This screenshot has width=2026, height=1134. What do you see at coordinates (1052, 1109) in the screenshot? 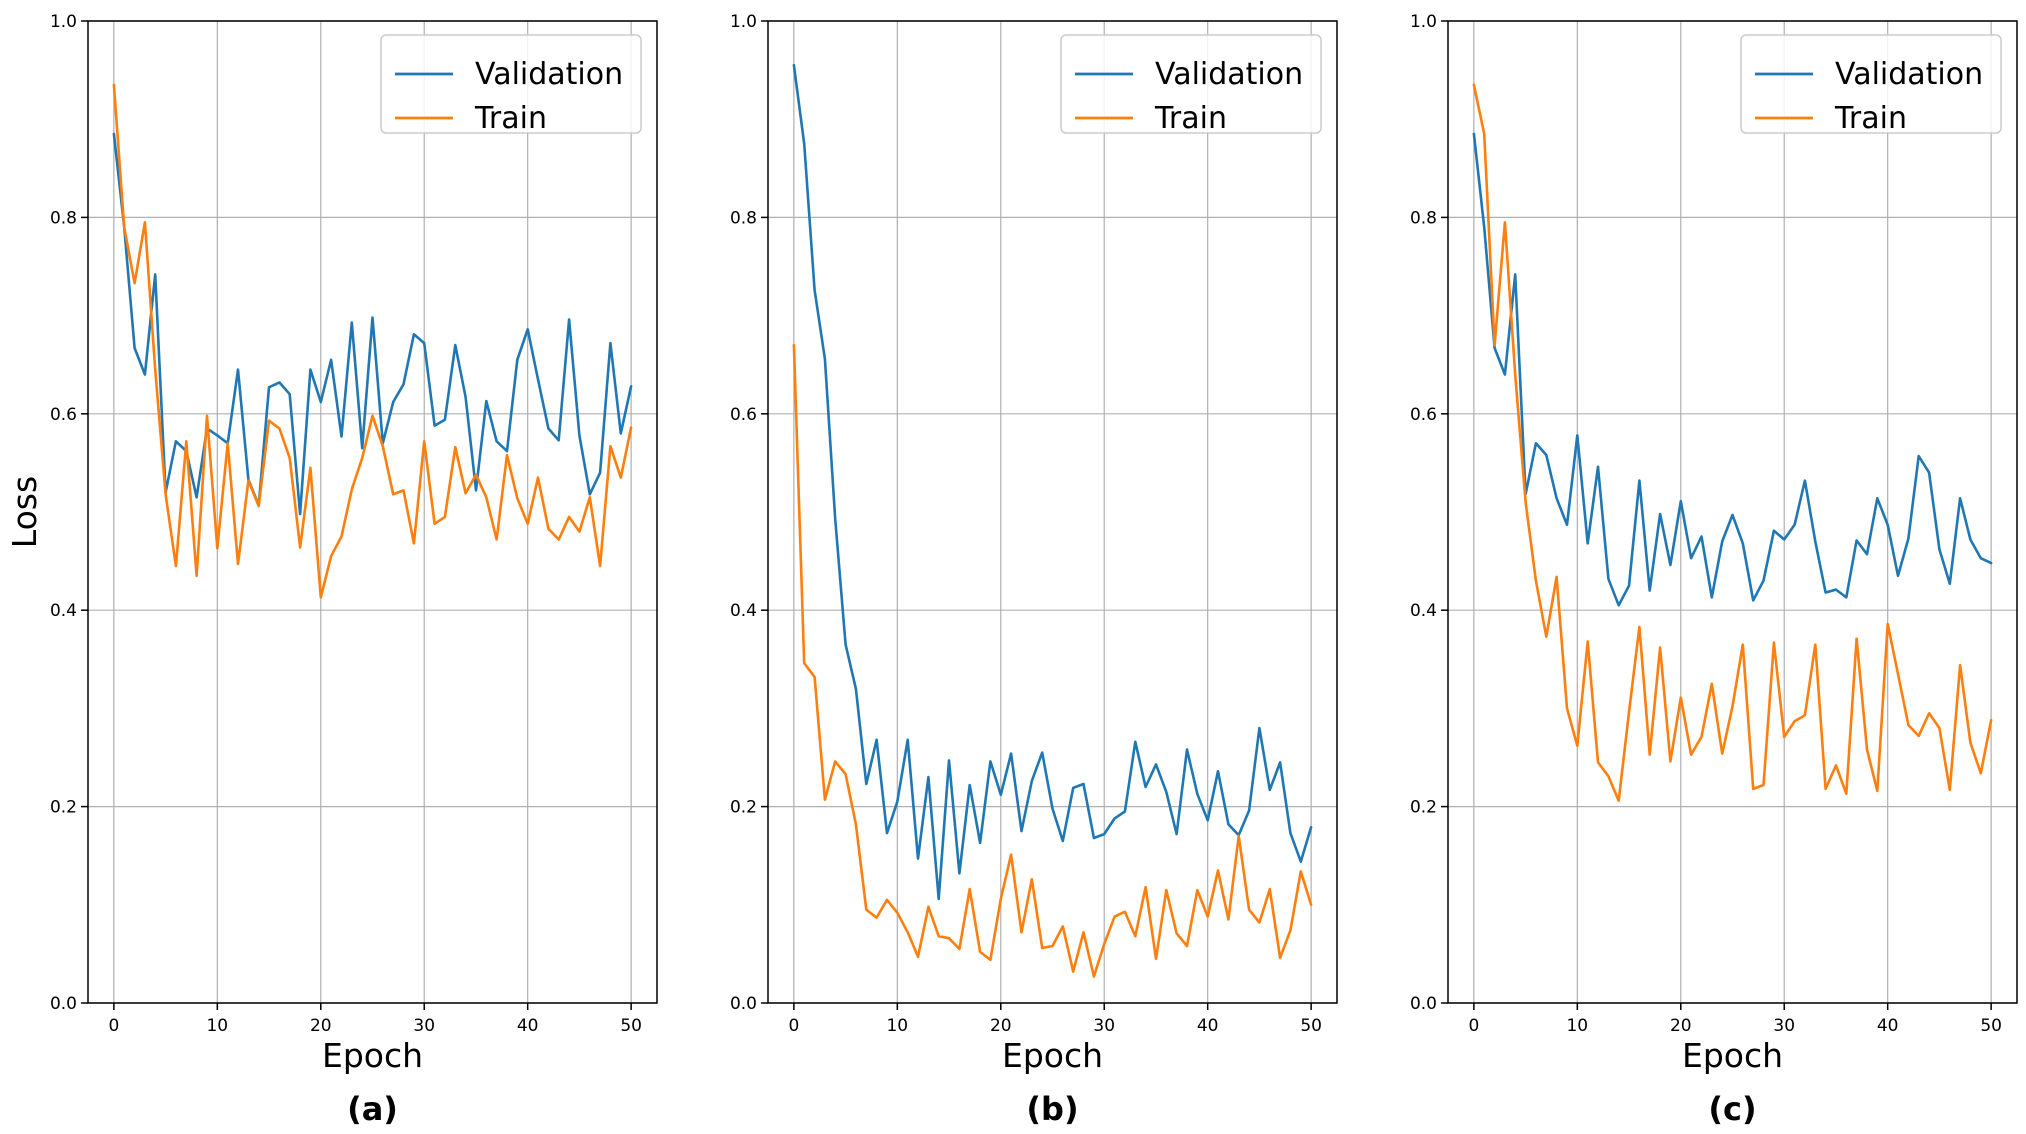
I see `panel-label: (b)` at bounding box center [1052, 1109].